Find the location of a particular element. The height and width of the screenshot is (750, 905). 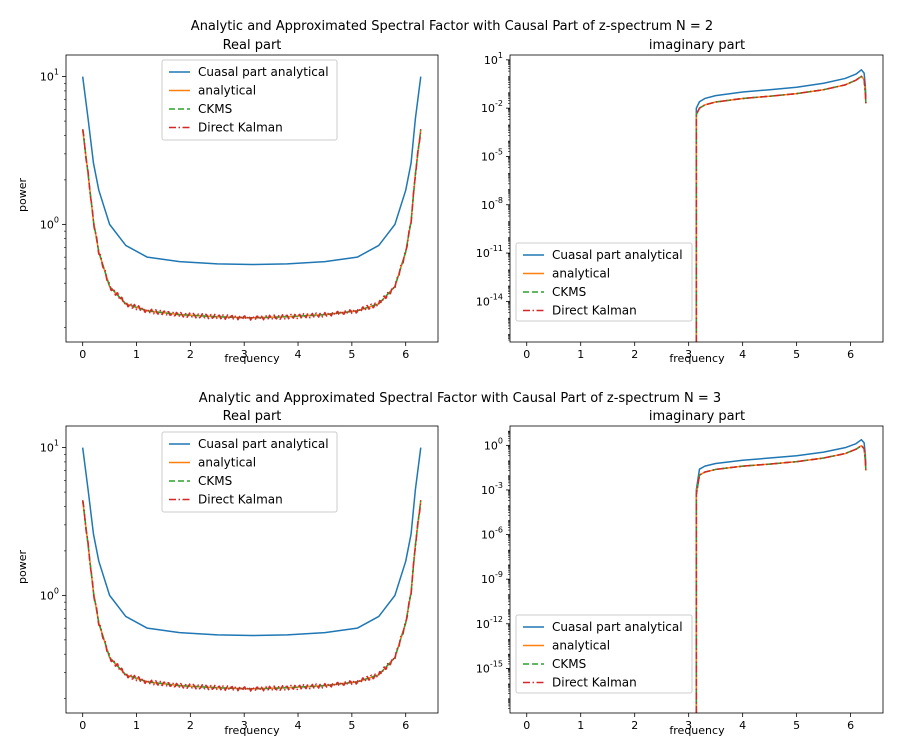

y-tick-label: 10⁻² is located at coordinates (492, 107).